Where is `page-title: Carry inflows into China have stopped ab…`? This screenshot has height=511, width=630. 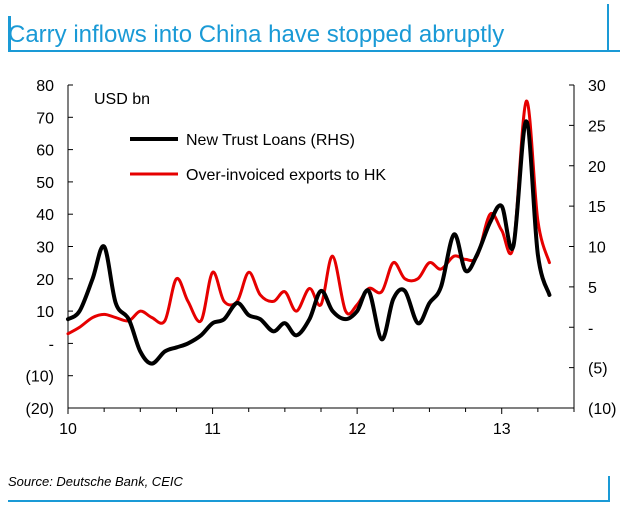
page-title: Carry inflows into China have stopped ab… is located at coordinates (256, 34).